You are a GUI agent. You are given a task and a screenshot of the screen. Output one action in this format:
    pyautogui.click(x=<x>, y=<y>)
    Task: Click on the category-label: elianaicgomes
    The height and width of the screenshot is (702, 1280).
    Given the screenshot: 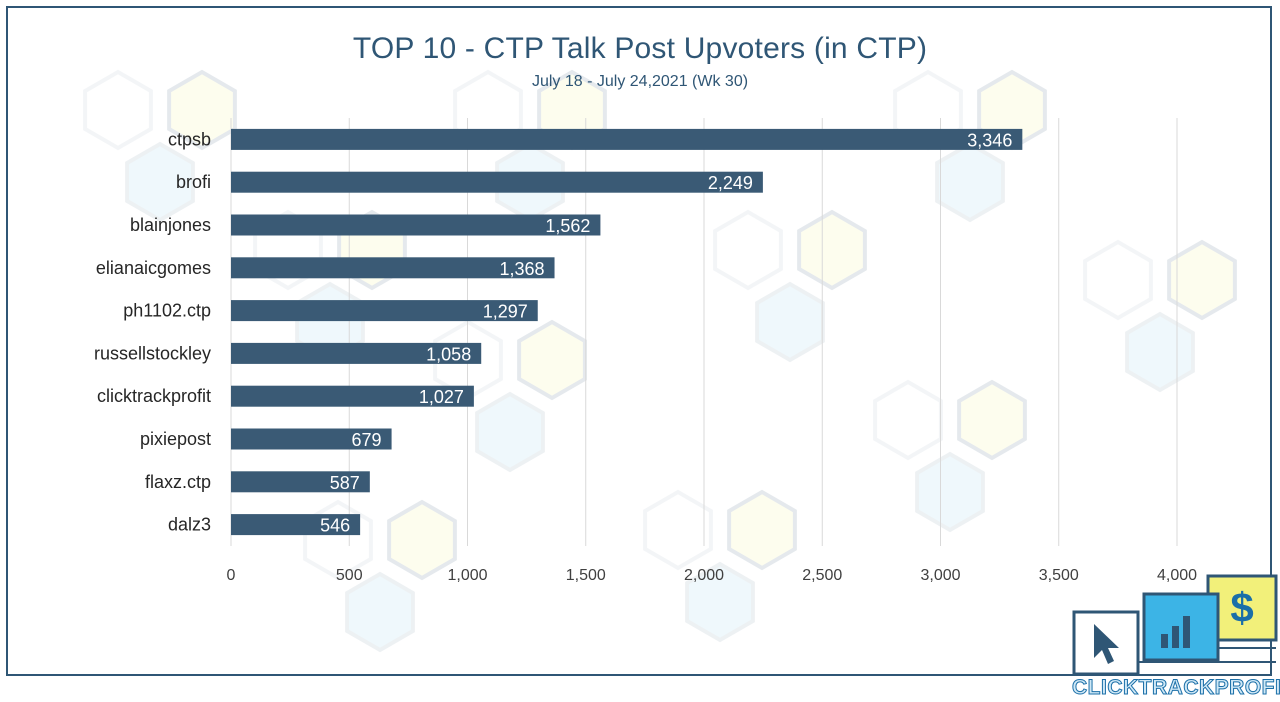 What is the action you would take?
    pyautogui.click(x=153, y=268)
    